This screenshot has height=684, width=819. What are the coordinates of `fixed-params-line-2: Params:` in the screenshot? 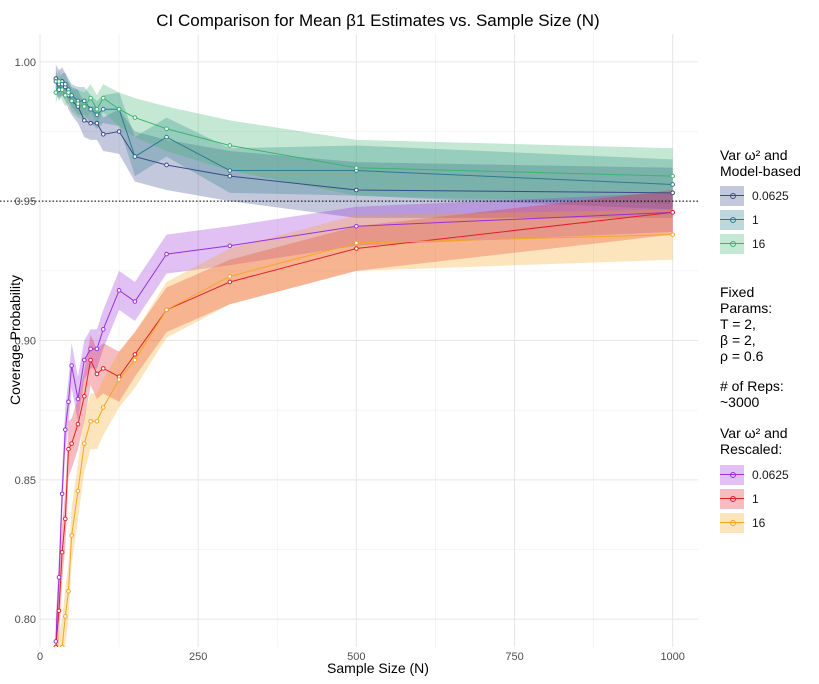 It's located at (746, 308).